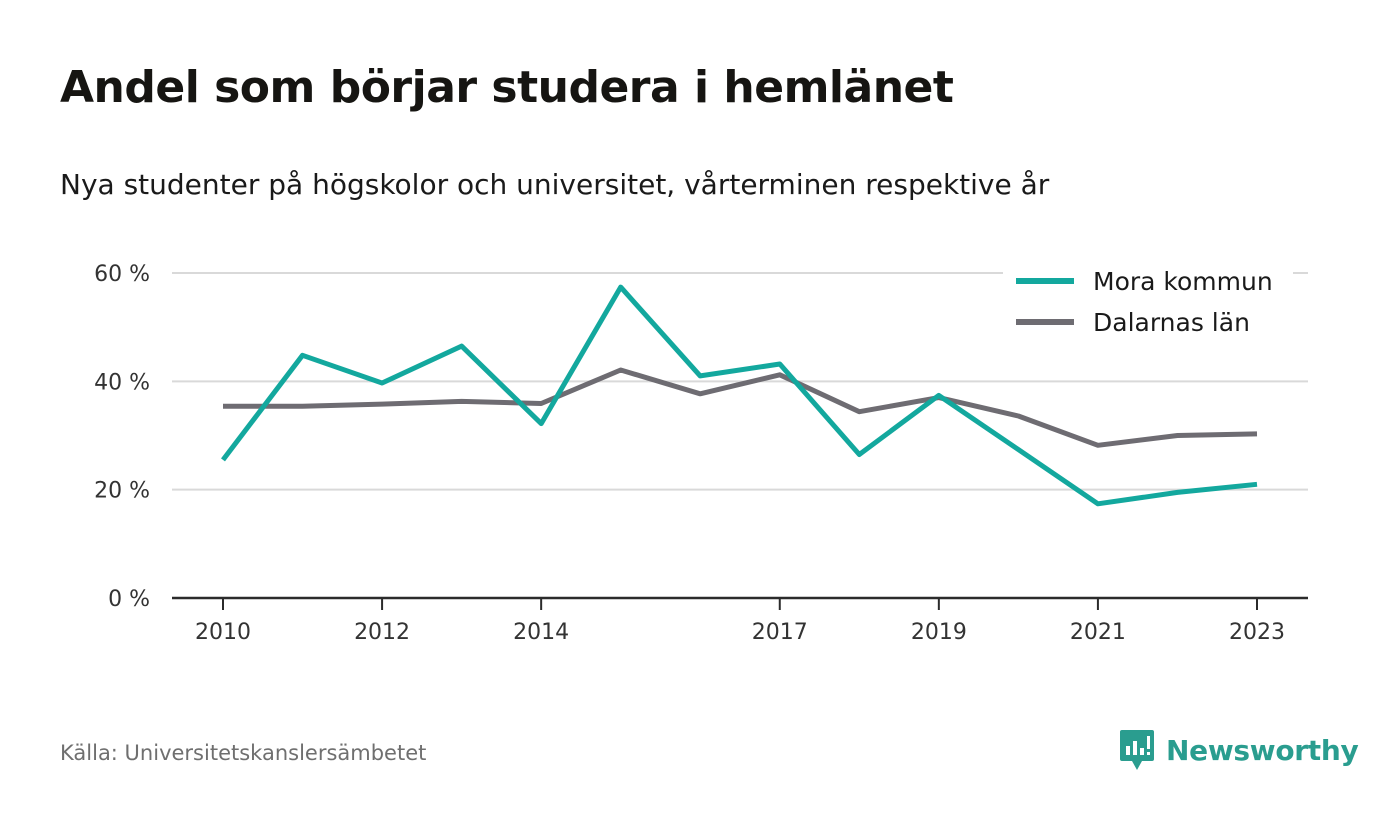  I want to click on legend-label: Mora kommun, so click(1183, 281).